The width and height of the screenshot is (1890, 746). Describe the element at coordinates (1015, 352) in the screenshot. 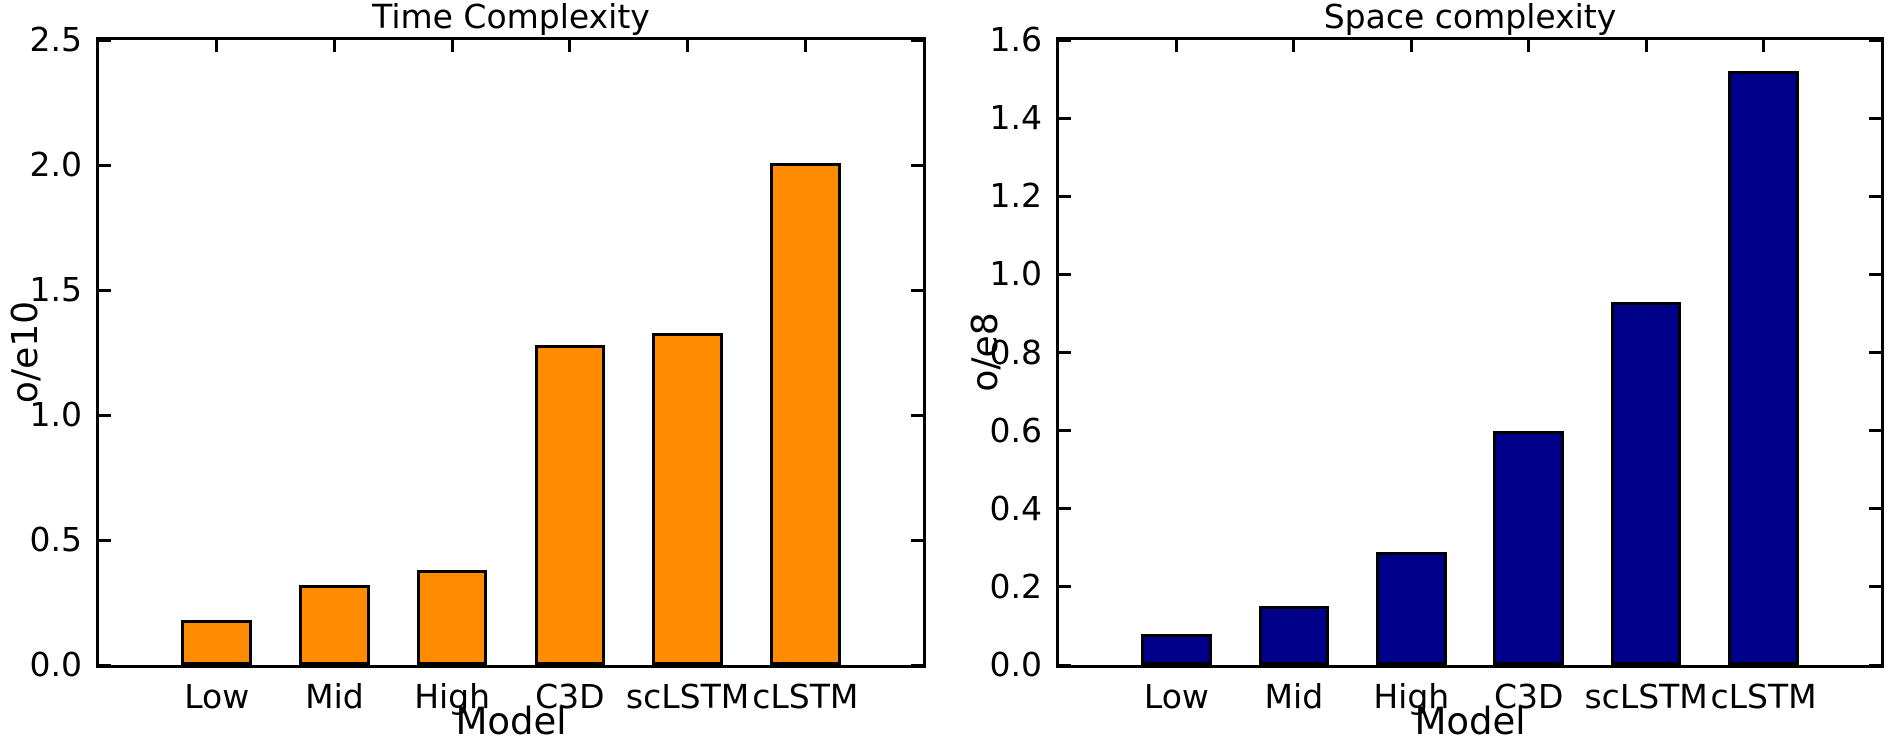

I see `y-tick-label: 0.8` at that location.